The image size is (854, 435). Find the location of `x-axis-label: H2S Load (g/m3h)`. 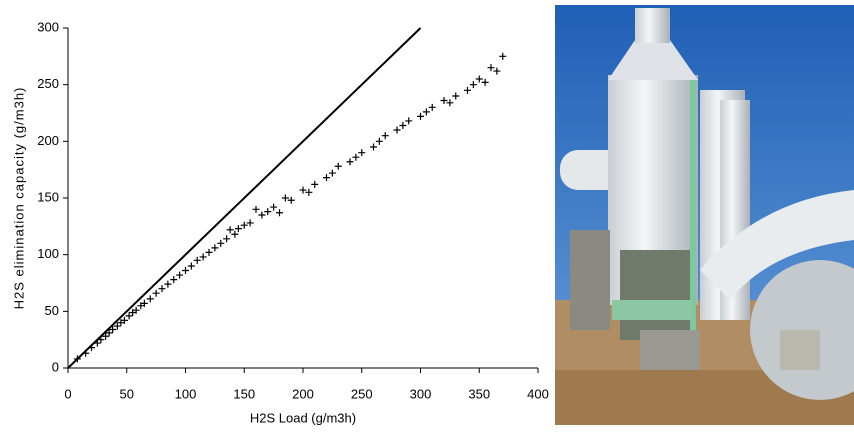

x-axis-label: H2S Load (g/m3h) is located at coordinates (303, 417).